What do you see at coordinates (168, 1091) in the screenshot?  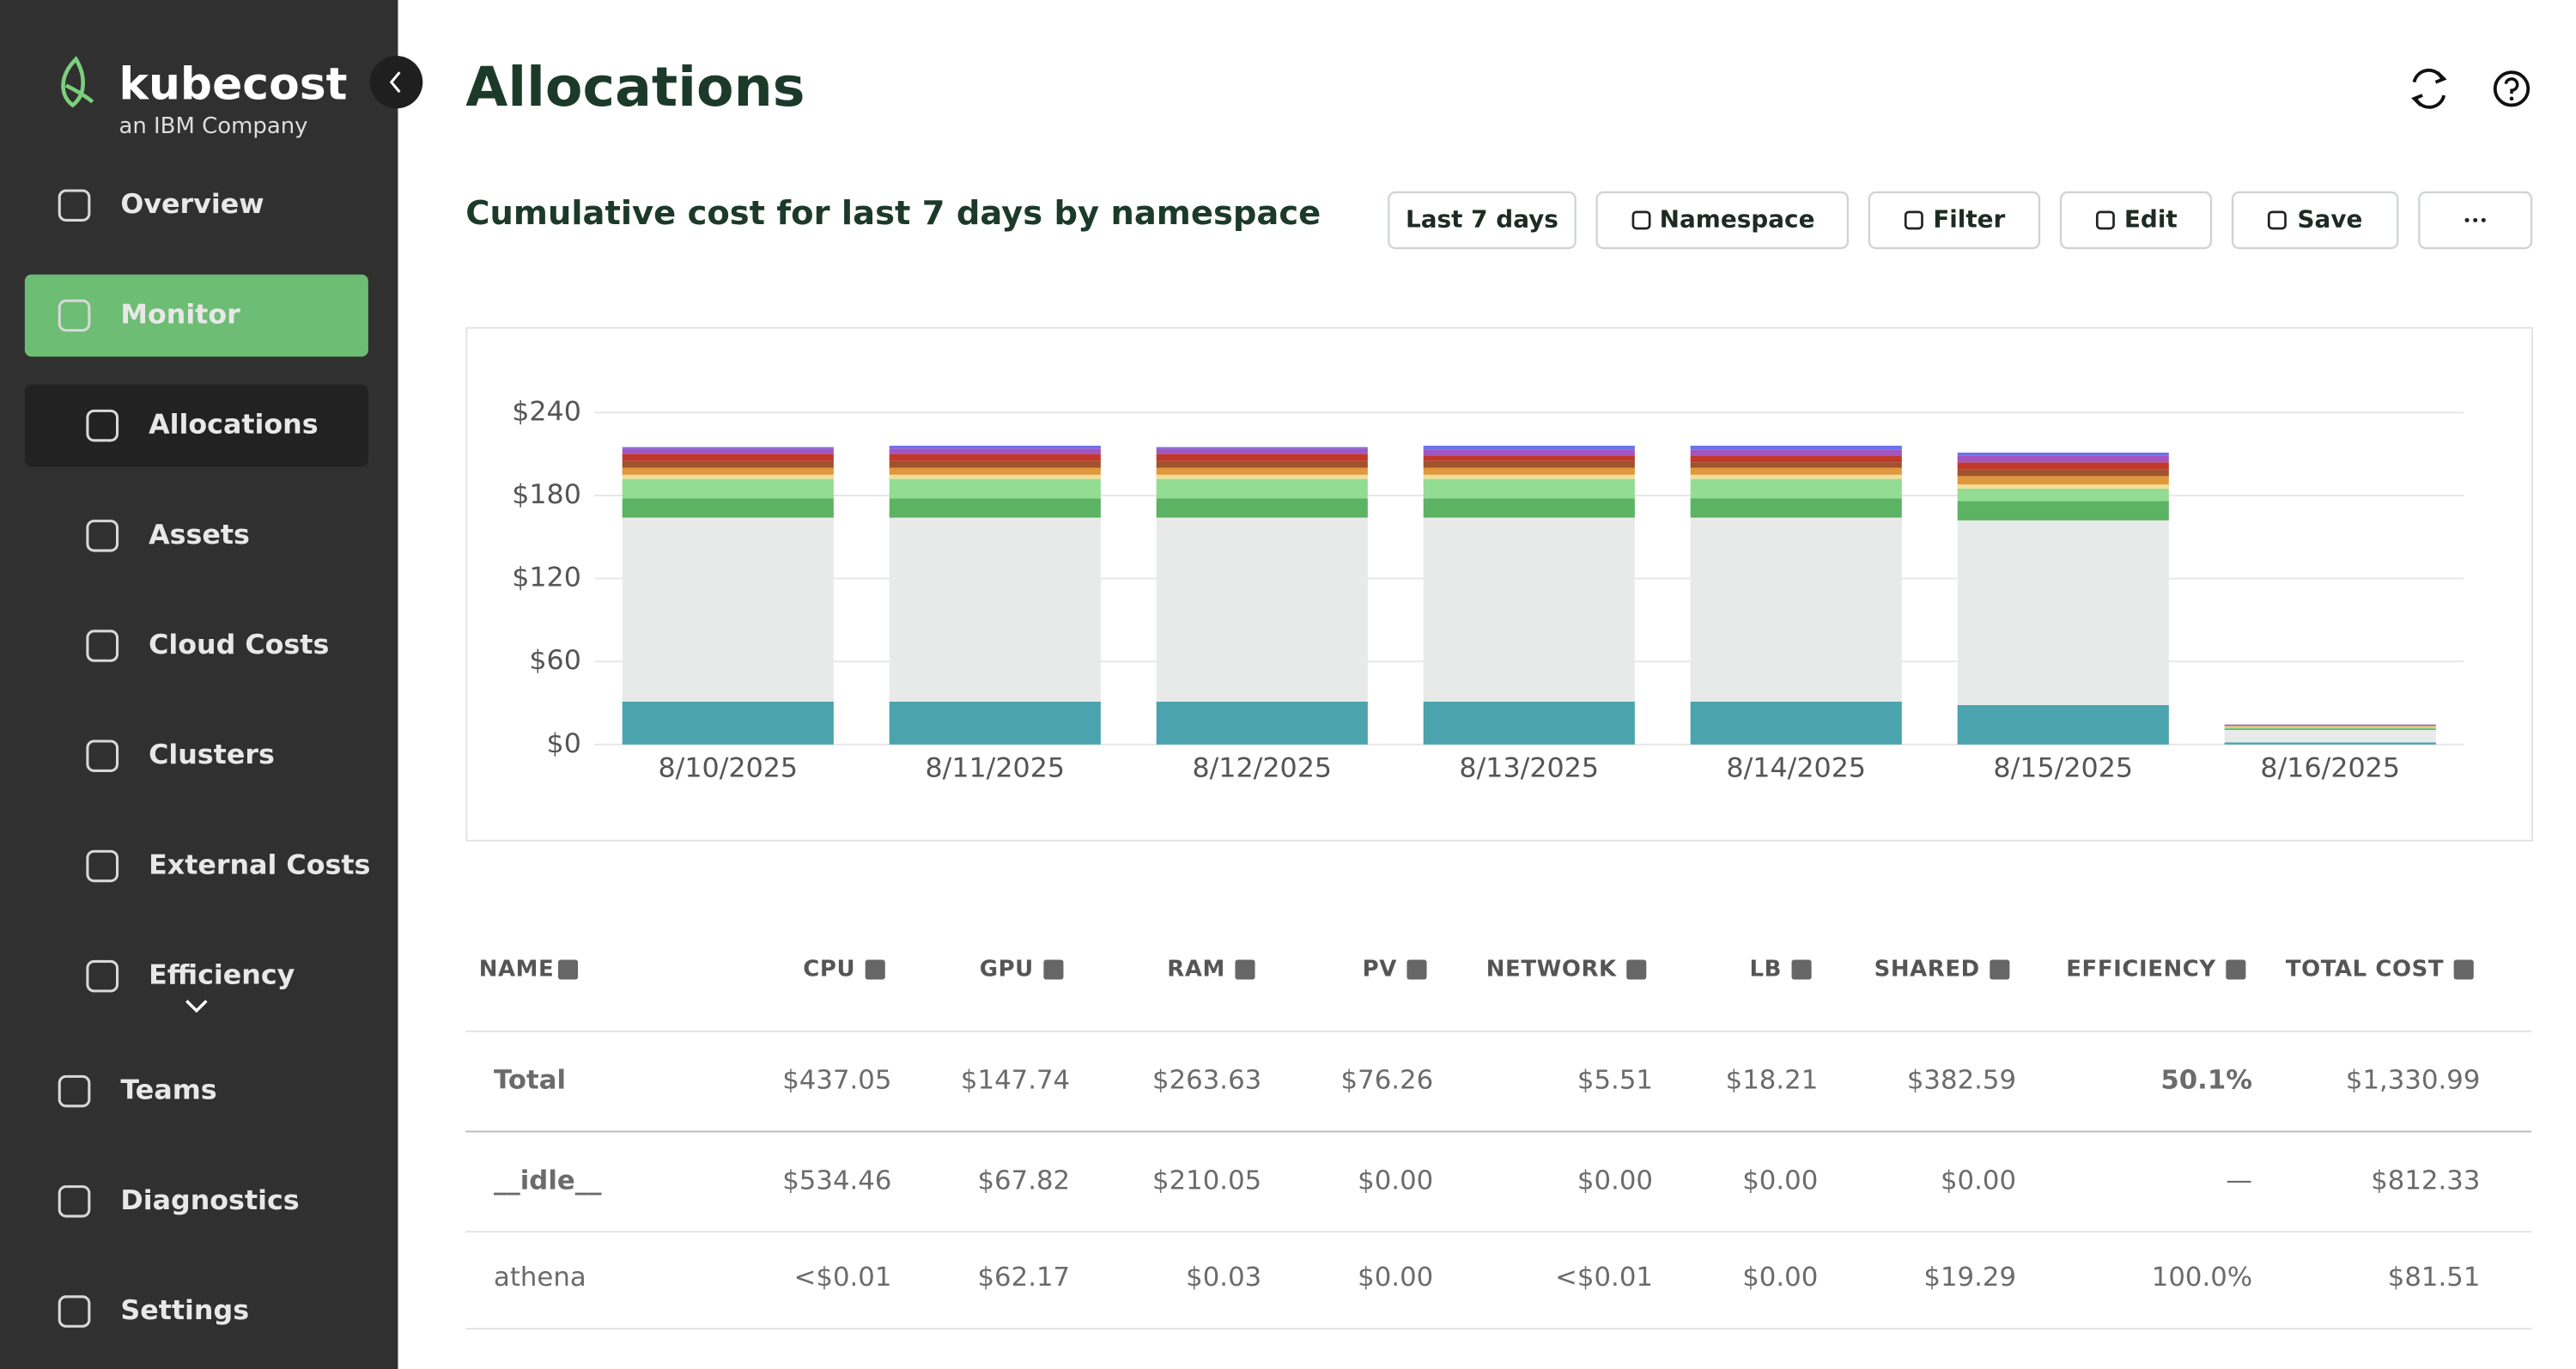 I see `nav-item: Teams` at bounding box center [168, 1091].